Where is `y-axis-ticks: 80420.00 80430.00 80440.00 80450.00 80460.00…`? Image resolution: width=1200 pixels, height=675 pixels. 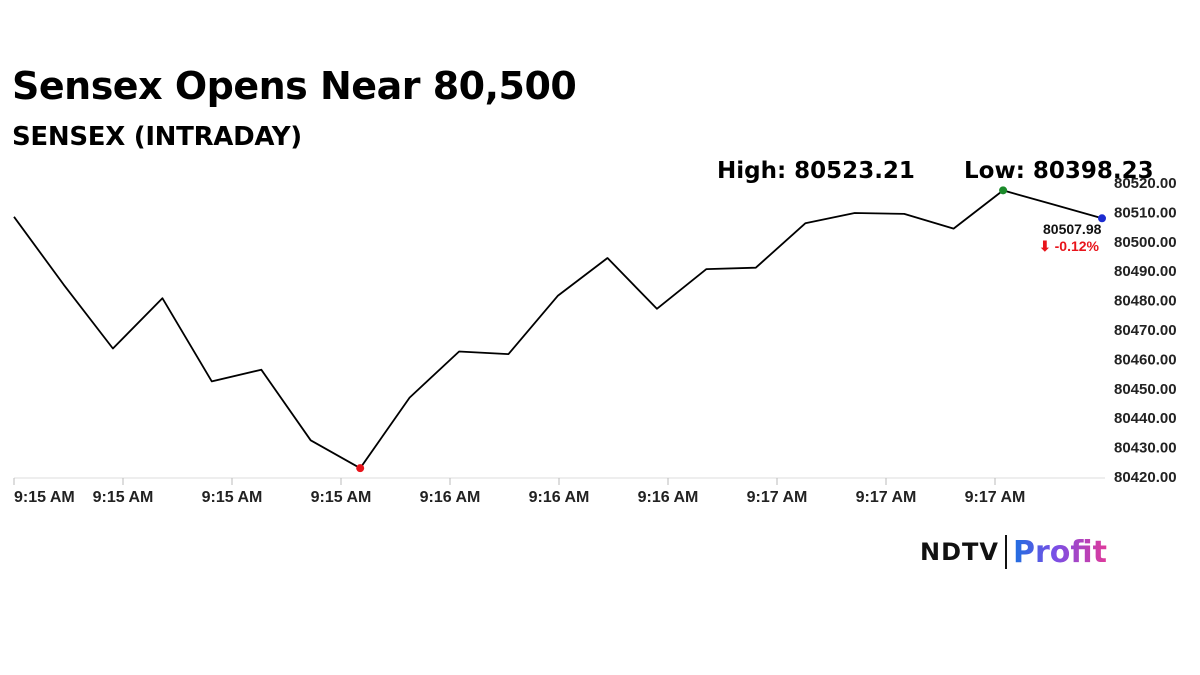
y-axis-ticks: 80420.00 80430.00 80440.00 80450.00 80460.00… is located at coordinates (1145, 330).